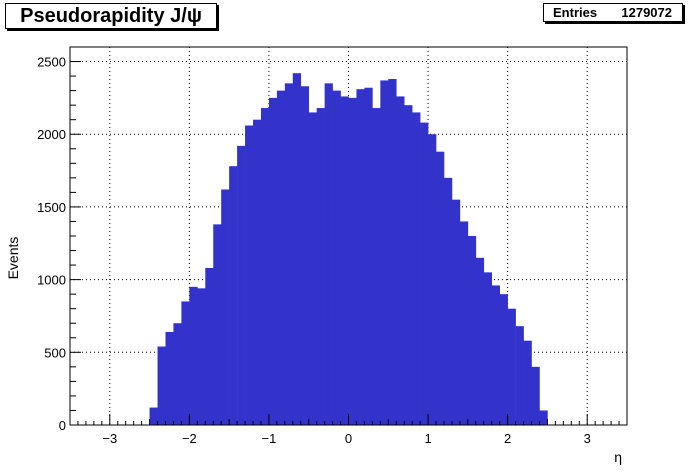 The width and height of the screenshot is (696, 472). Describe the element at coordinates (507, 438) in the screenshot. I see `x-tick-label: 2` at that location.